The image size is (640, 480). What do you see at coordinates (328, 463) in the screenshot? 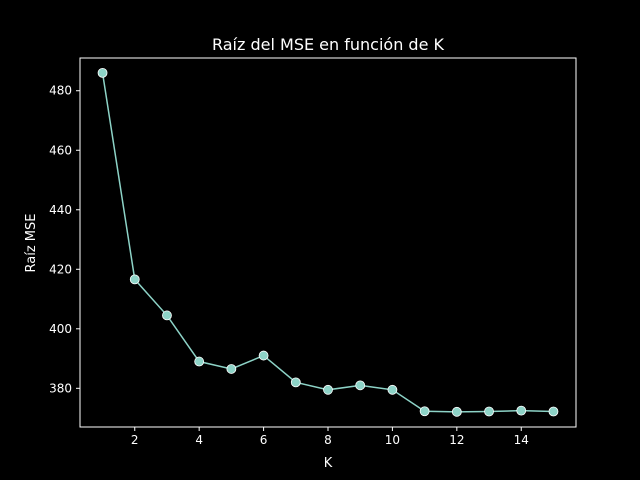
I see `x-axis-label: K` at bounding box center [328, 463].